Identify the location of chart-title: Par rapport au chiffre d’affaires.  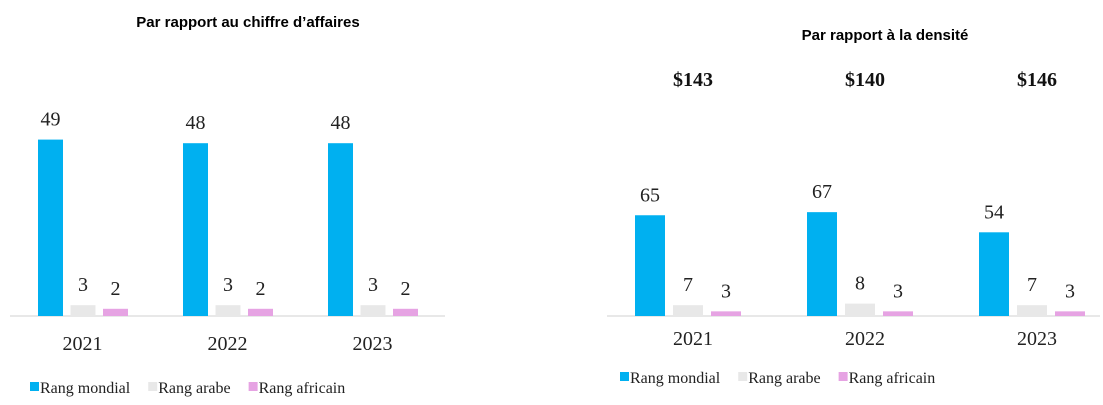
(247, 22).